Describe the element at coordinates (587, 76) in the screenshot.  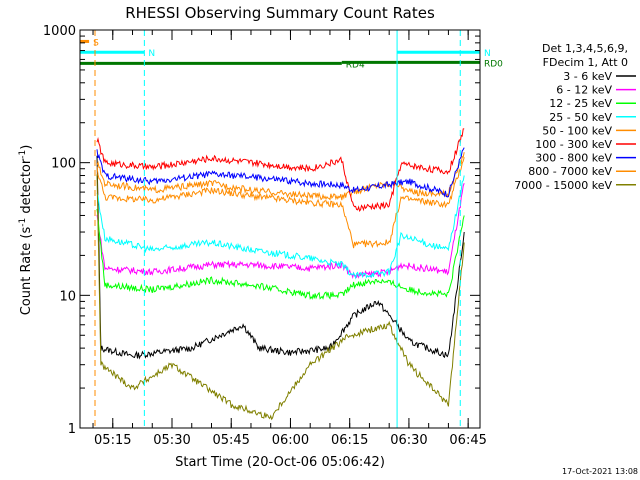
I see `legend-label: 3 - 6 keV` at that location.